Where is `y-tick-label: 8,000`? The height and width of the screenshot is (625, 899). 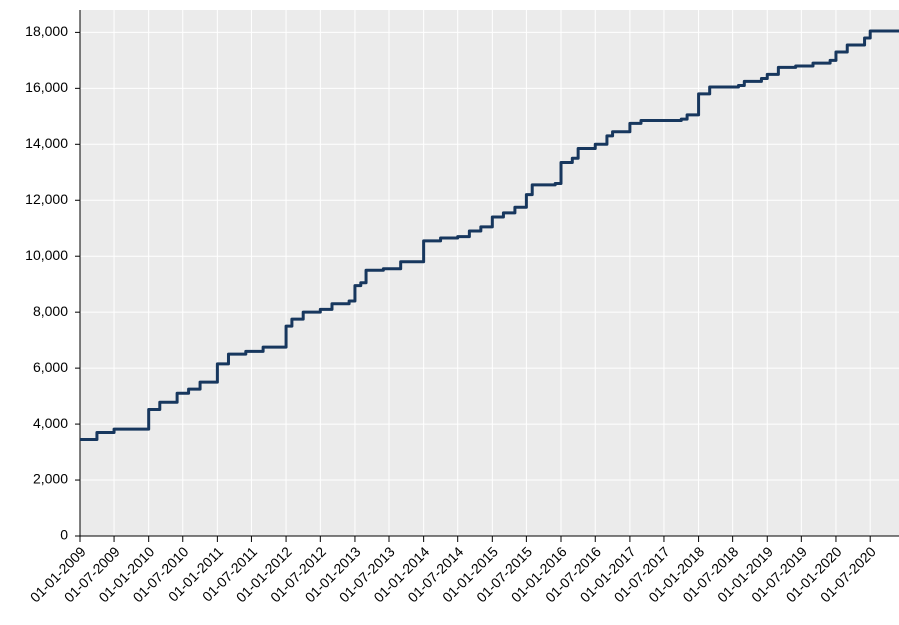
y-tick-label: 8,000 is located at coordinates (50, 311).